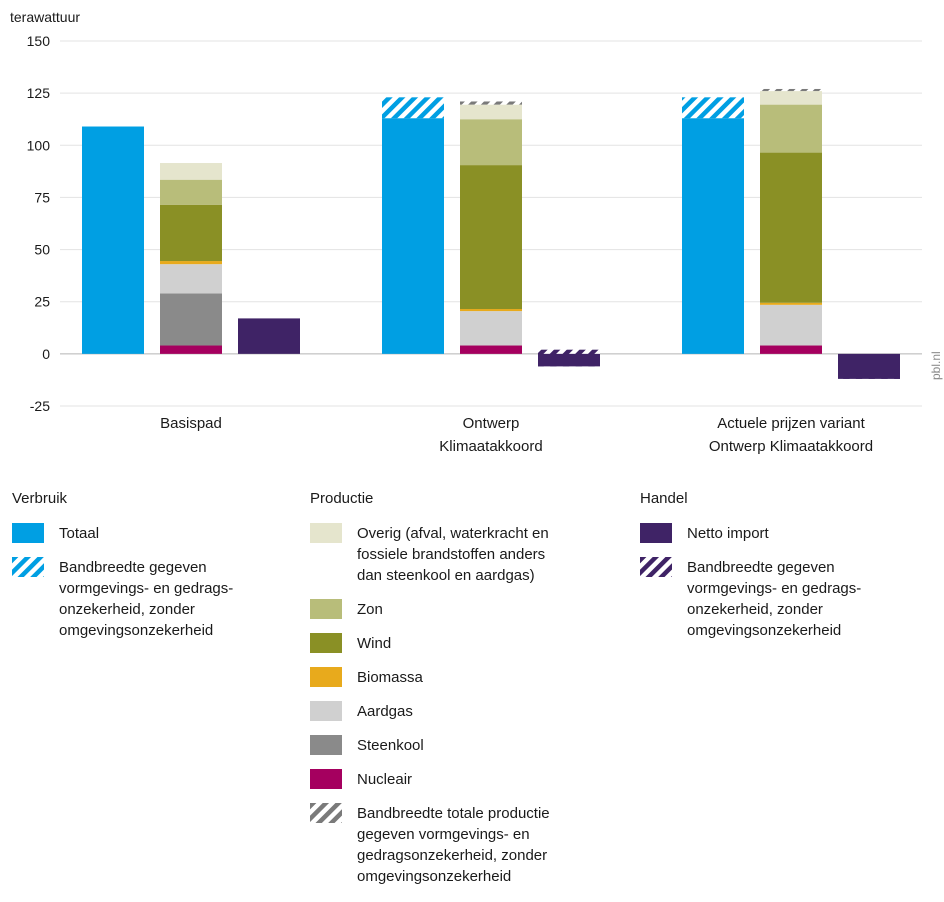 The width and height of the screenshot is (944, 902). I want to click on legend-heading-productie: Productie, so click(342, 498).